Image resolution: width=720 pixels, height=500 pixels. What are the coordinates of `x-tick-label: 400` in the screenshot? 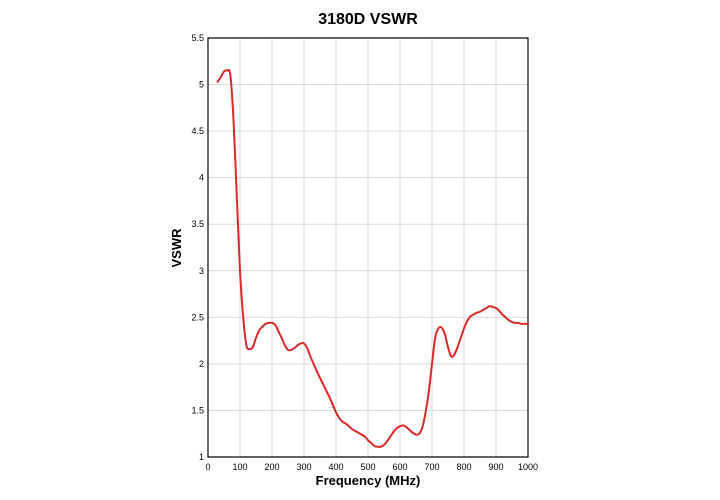 It's located at (335, 467).